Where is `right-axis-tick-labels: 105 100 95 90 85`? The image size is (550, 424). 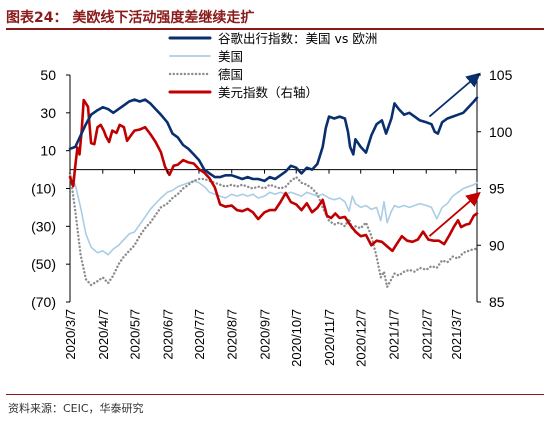 right-axis-tick-labels: 105 100 95 90 85 is located at coordinates (495, 188).